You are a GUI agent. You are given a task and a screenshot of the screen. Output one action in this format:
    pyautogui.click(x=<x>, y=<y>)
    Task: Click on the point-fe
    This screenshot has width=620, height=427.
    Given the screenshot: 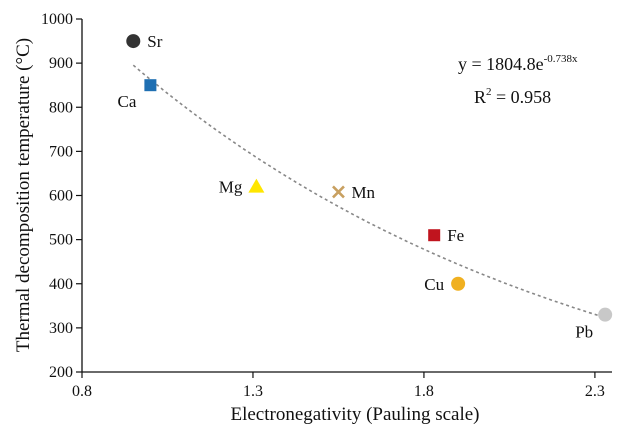 What is the action you would take?
    pyautogui.click(x=434, y=235)
    